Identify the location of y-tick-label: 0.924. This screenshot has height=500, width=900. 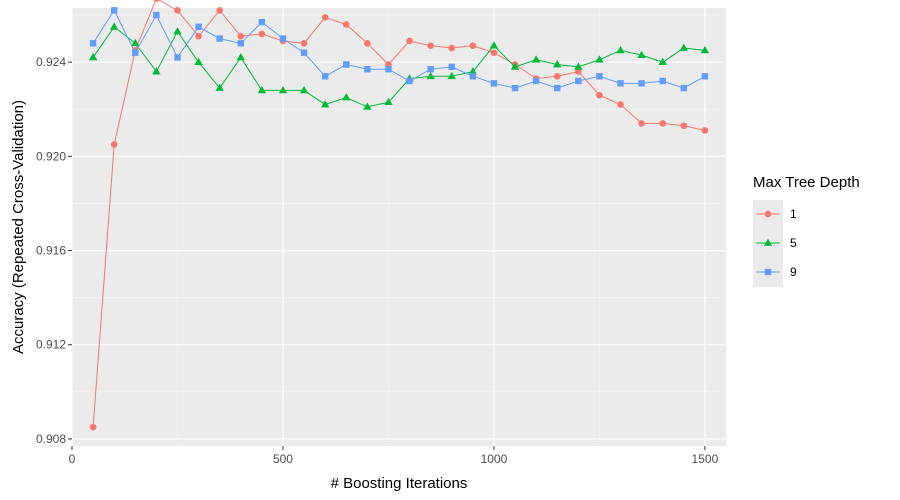
(51, 62).